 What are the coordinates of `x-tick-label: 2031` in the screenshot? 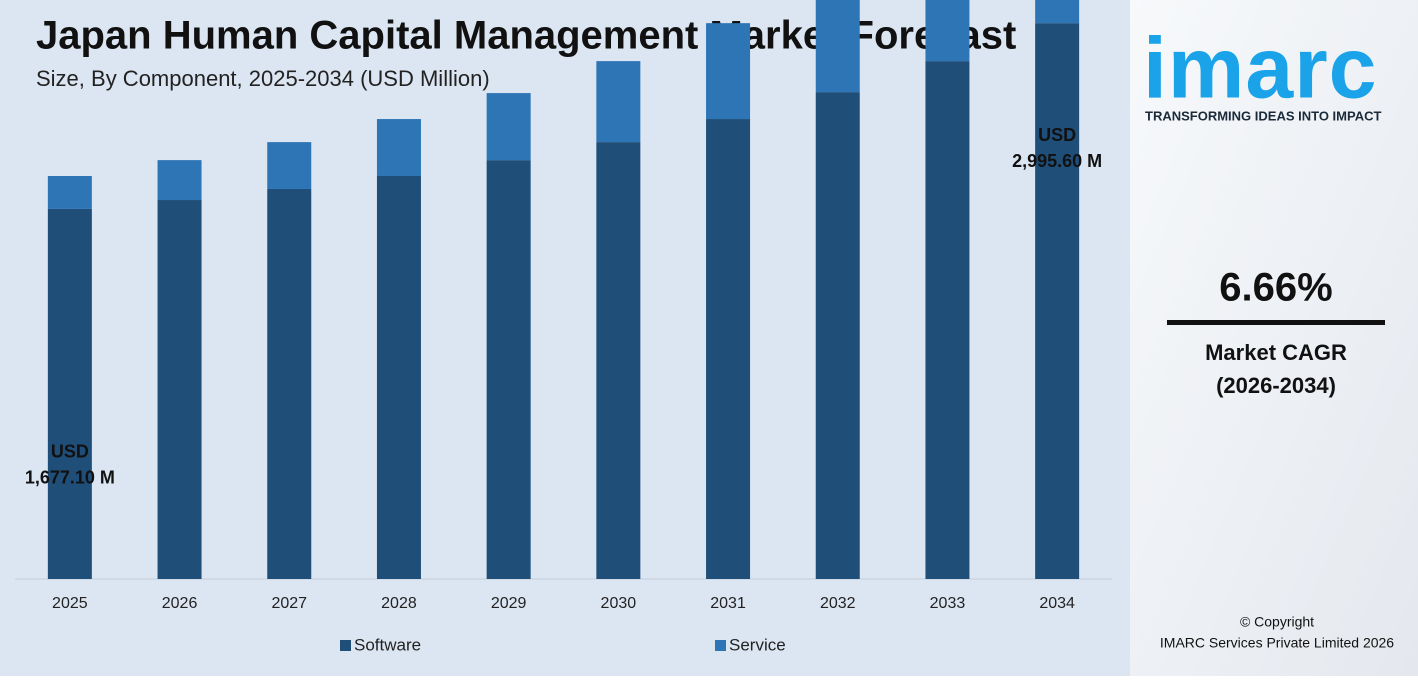 It's located at (728, 603).